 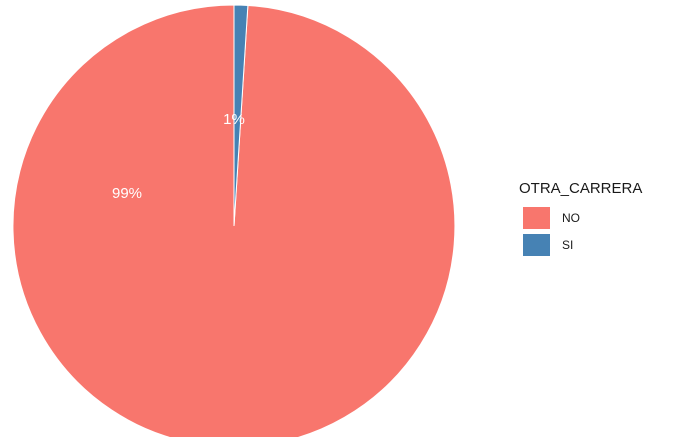 What do you see at coordinates (568, 244) in the screenshot?
I see `legend-label-si: SI` at bounding box center [568, 244].